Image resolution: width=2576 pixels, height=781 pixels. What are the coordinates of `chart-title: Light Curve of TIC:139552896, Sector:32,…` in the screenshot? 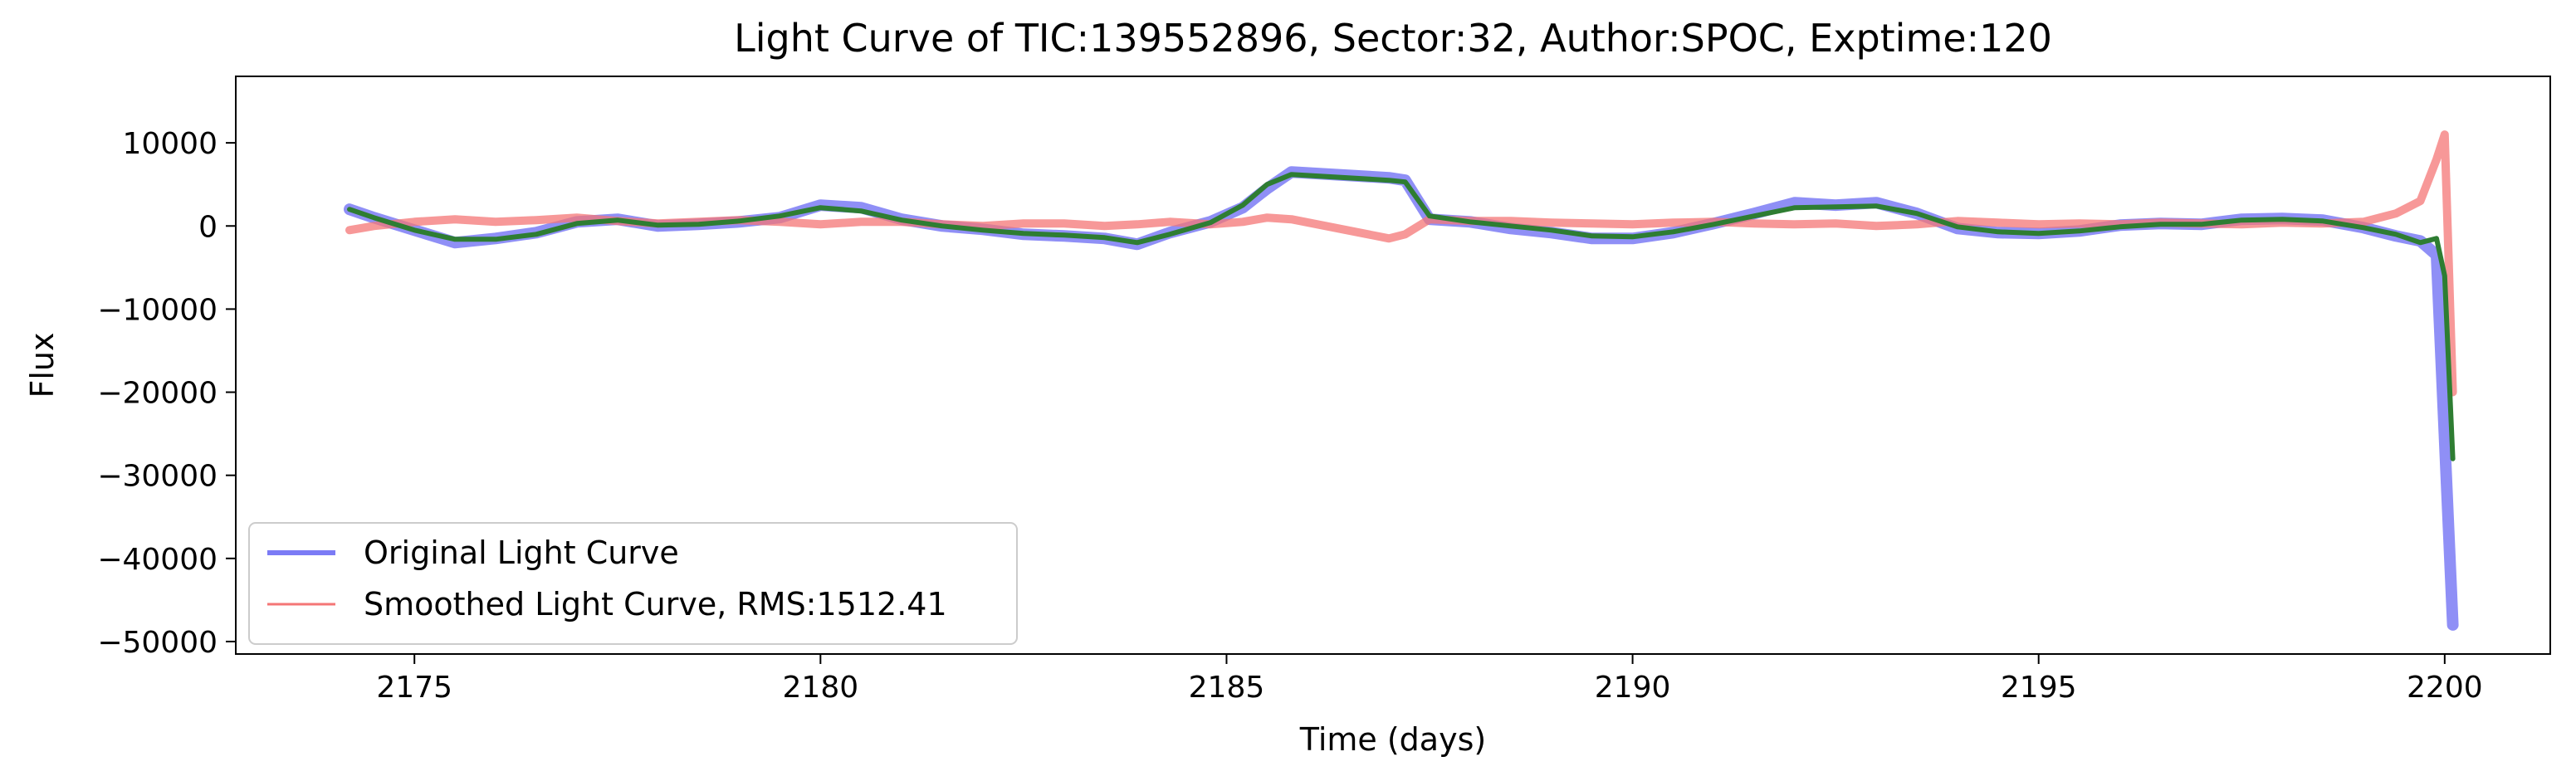 It's located at (1393, 38).